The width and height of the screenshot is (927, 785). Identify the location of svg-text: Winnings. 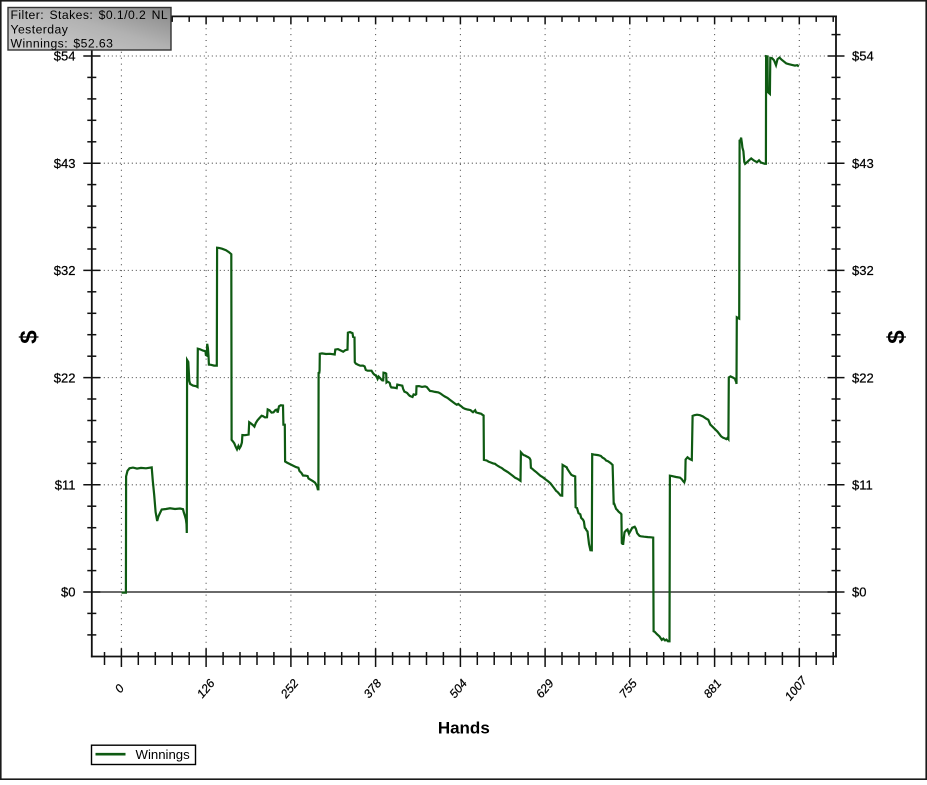
(163, 754).